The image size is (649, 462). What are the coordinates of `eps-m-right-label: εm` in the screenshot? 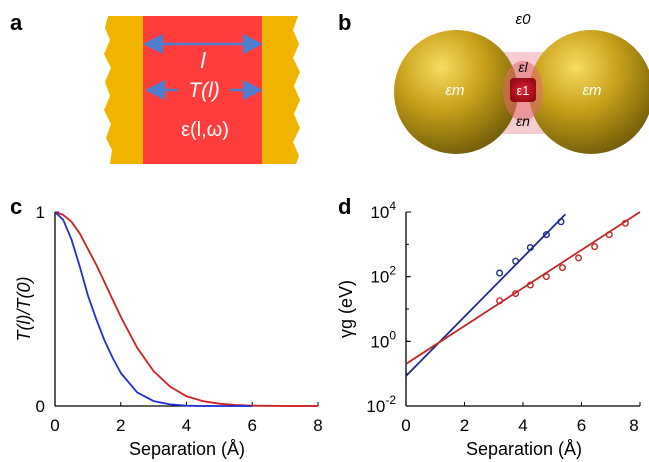 It's located at (591, 90).